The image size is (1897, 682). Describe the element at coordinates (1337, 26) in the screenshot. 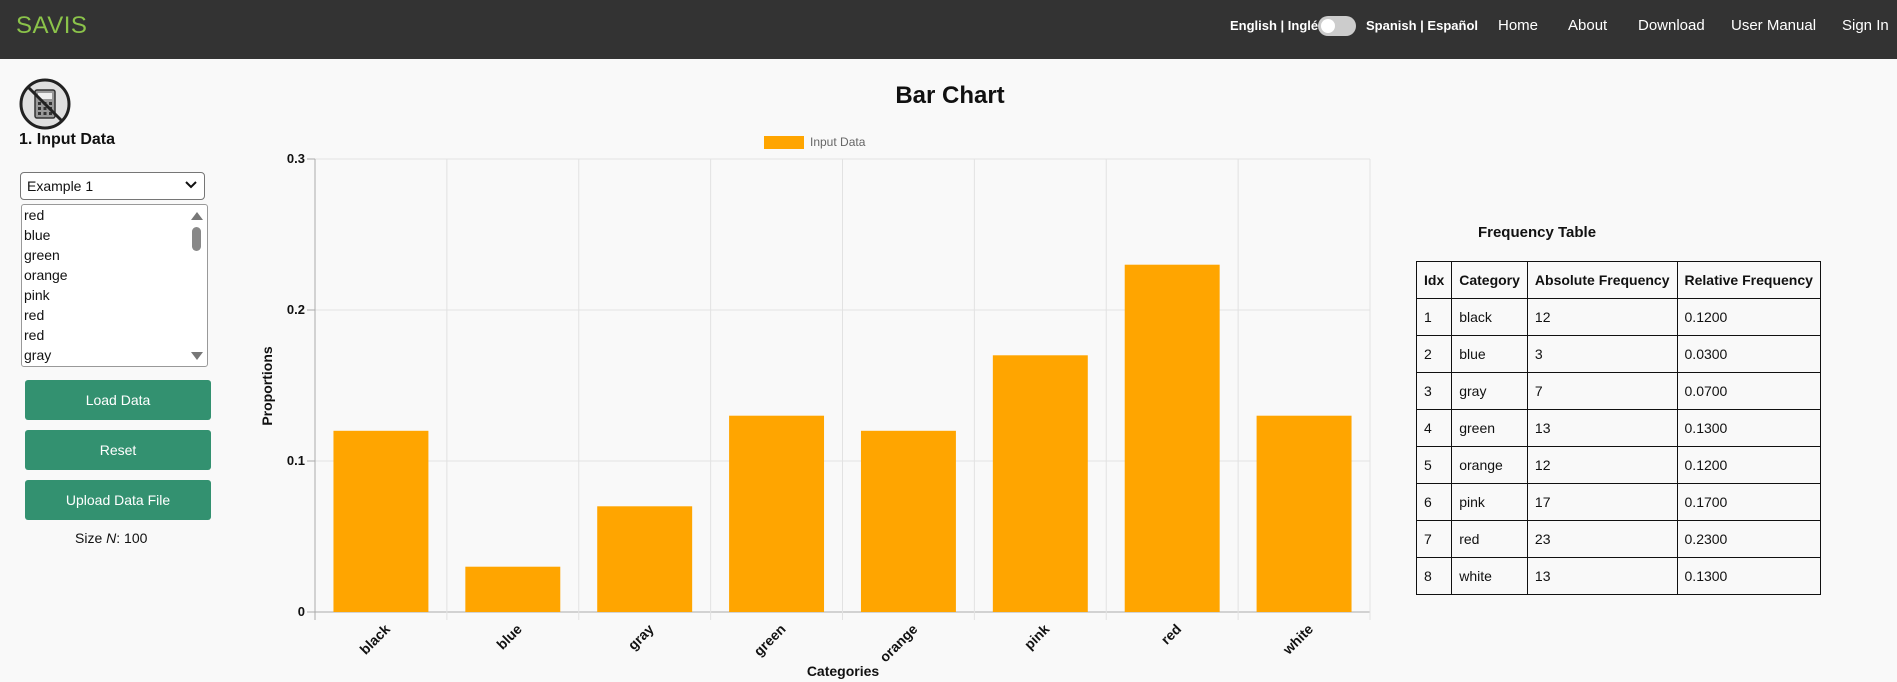

I see `language-toggle` at that location.